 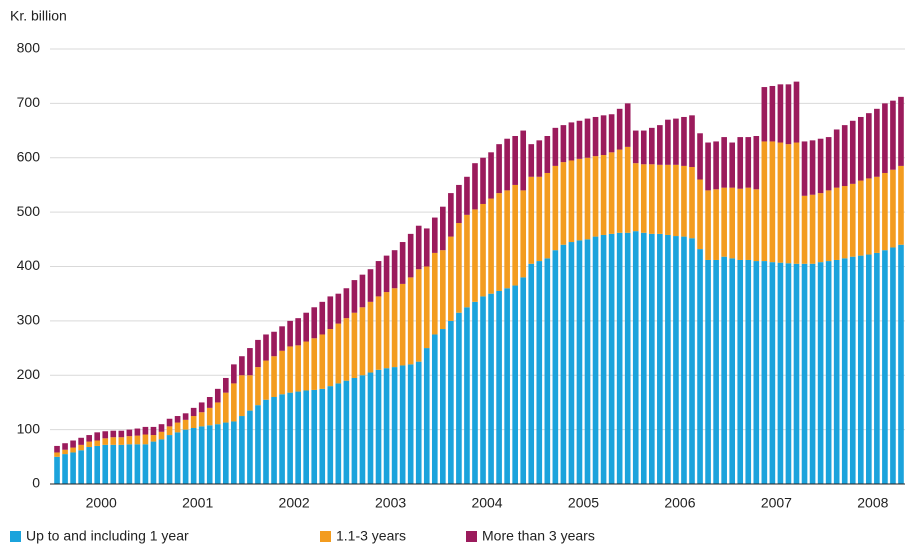 I want to click on x-tick-label: 2006, so click(x=679, y=503).